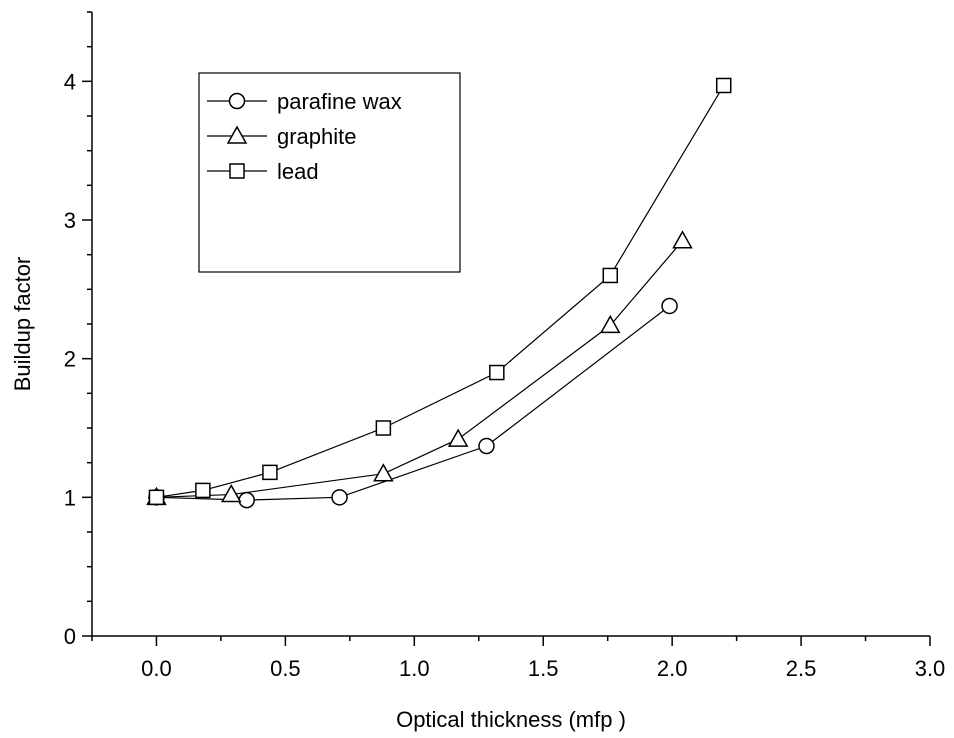 The image size is (954, 738). I want to click on legend-label-lead: lead, so click(298, 171).